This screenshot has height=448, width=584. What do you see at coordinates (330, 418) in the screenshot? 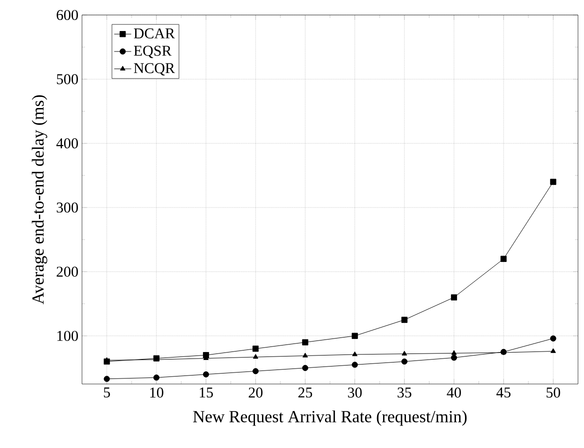
I see `x-axis-title: New Request Arrival Rate (request/min)` at bounding box center [330, 418].